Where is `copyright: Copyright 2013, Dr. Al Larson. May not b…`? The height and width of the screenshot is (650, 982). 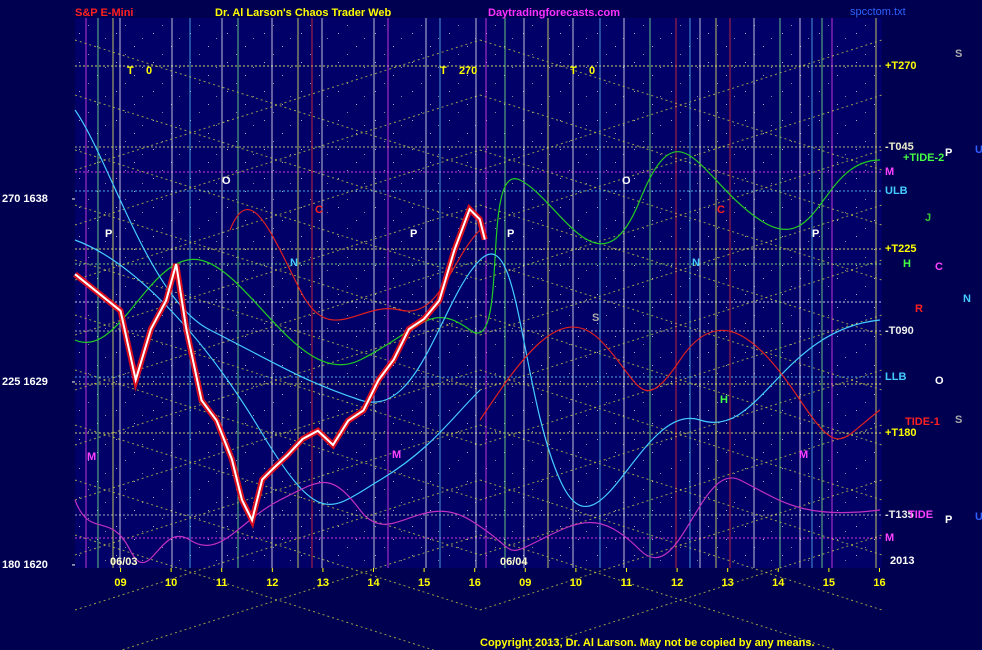
copyright: Copyright 2013, Dr. Al Larson. May not b… is located at coordinates (647, 643).